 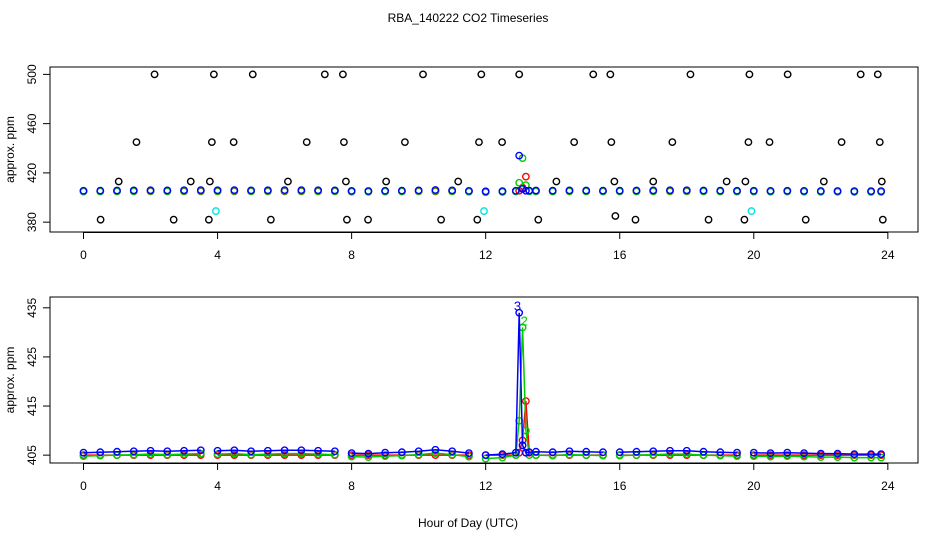 What do you see at coordinates (83, 255) in the screenshot?
I see `x-tick-label: 0` at bounding box center [83, 255].